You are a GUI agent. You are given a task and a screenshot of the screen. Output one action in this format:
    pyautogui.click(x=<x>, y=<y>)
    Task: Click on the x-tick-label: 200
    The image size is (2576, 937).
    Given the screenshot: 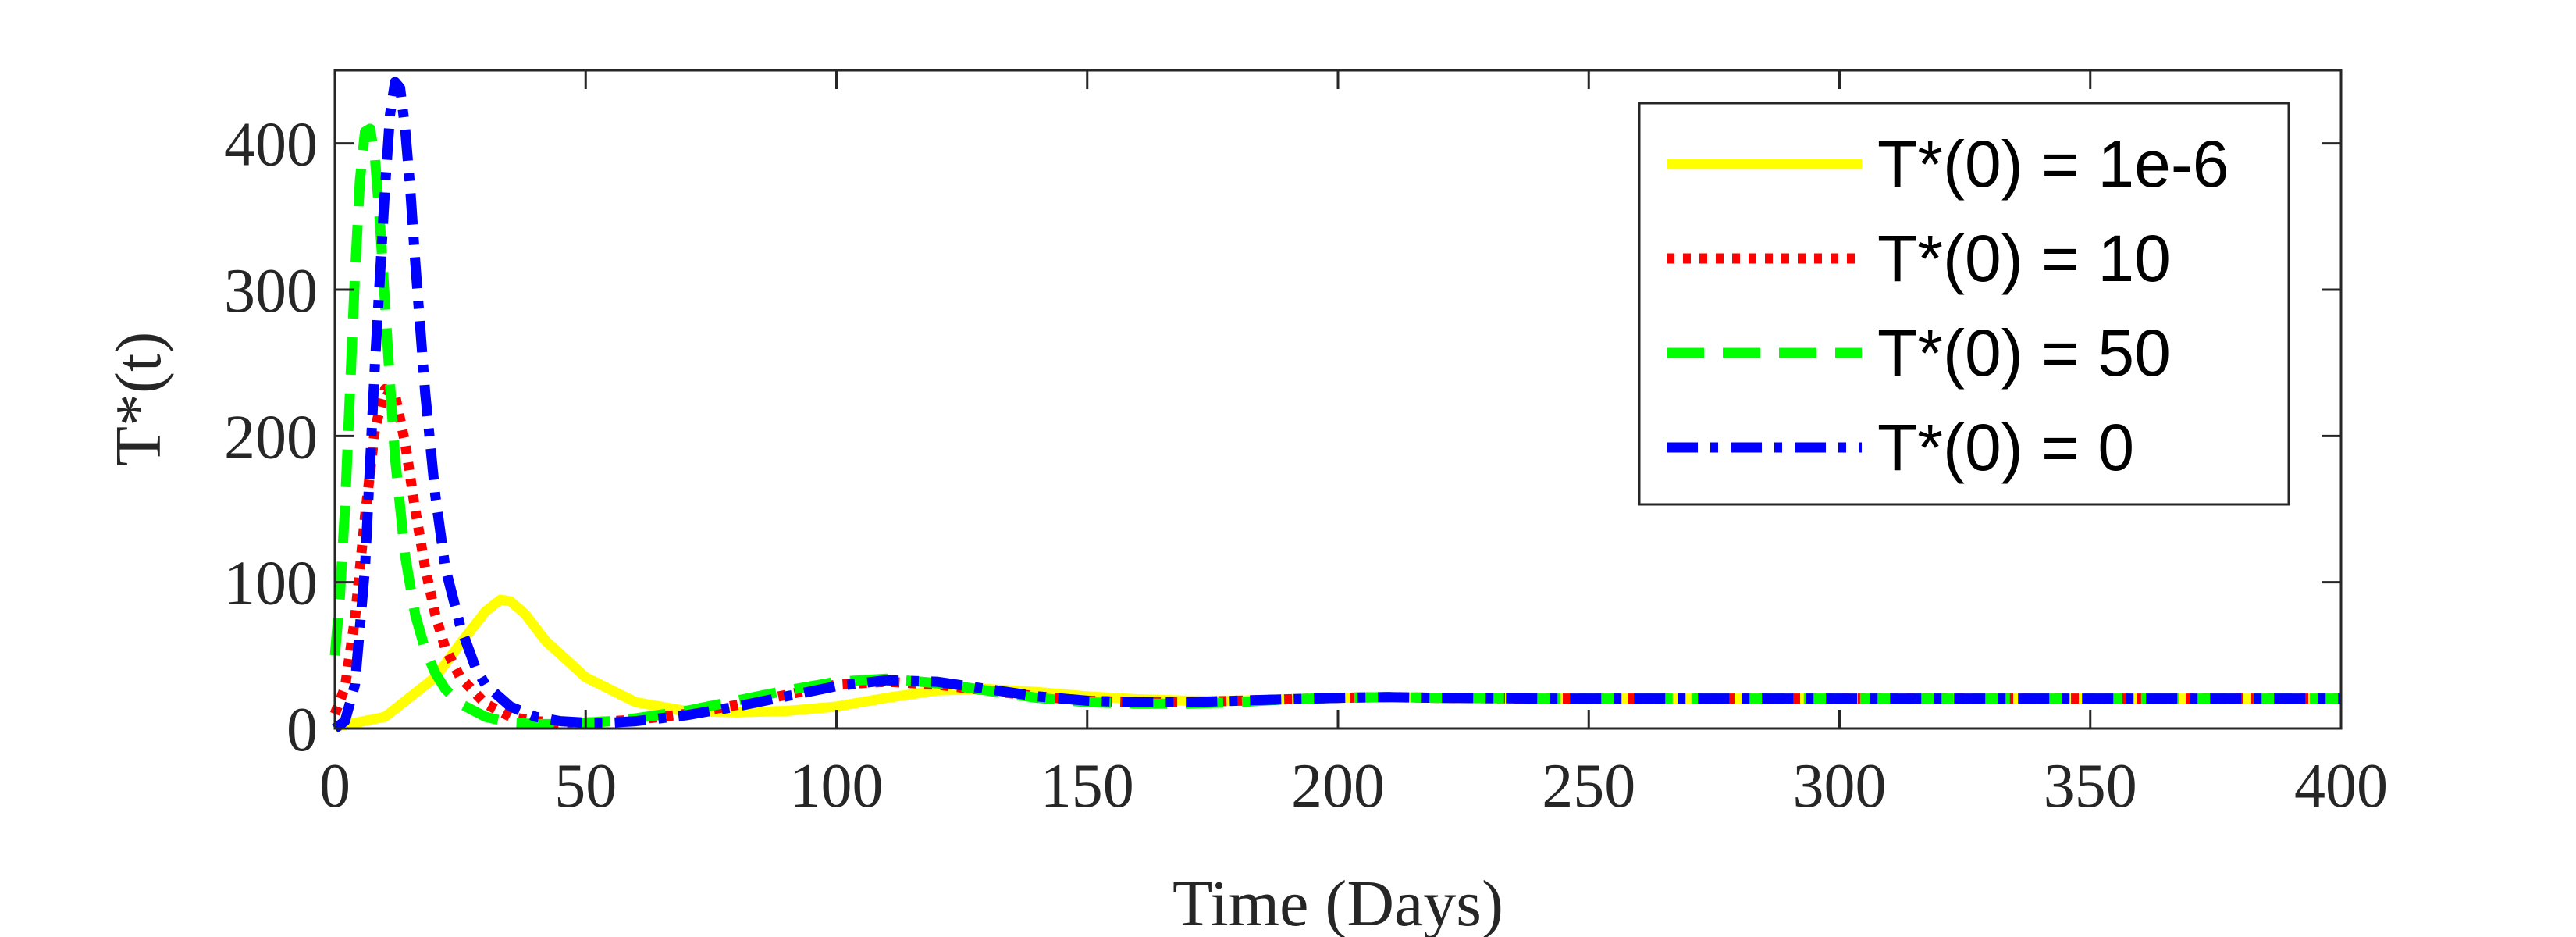 What is the action you would take?
    pyautogui.click(x=1338, y=786)
    